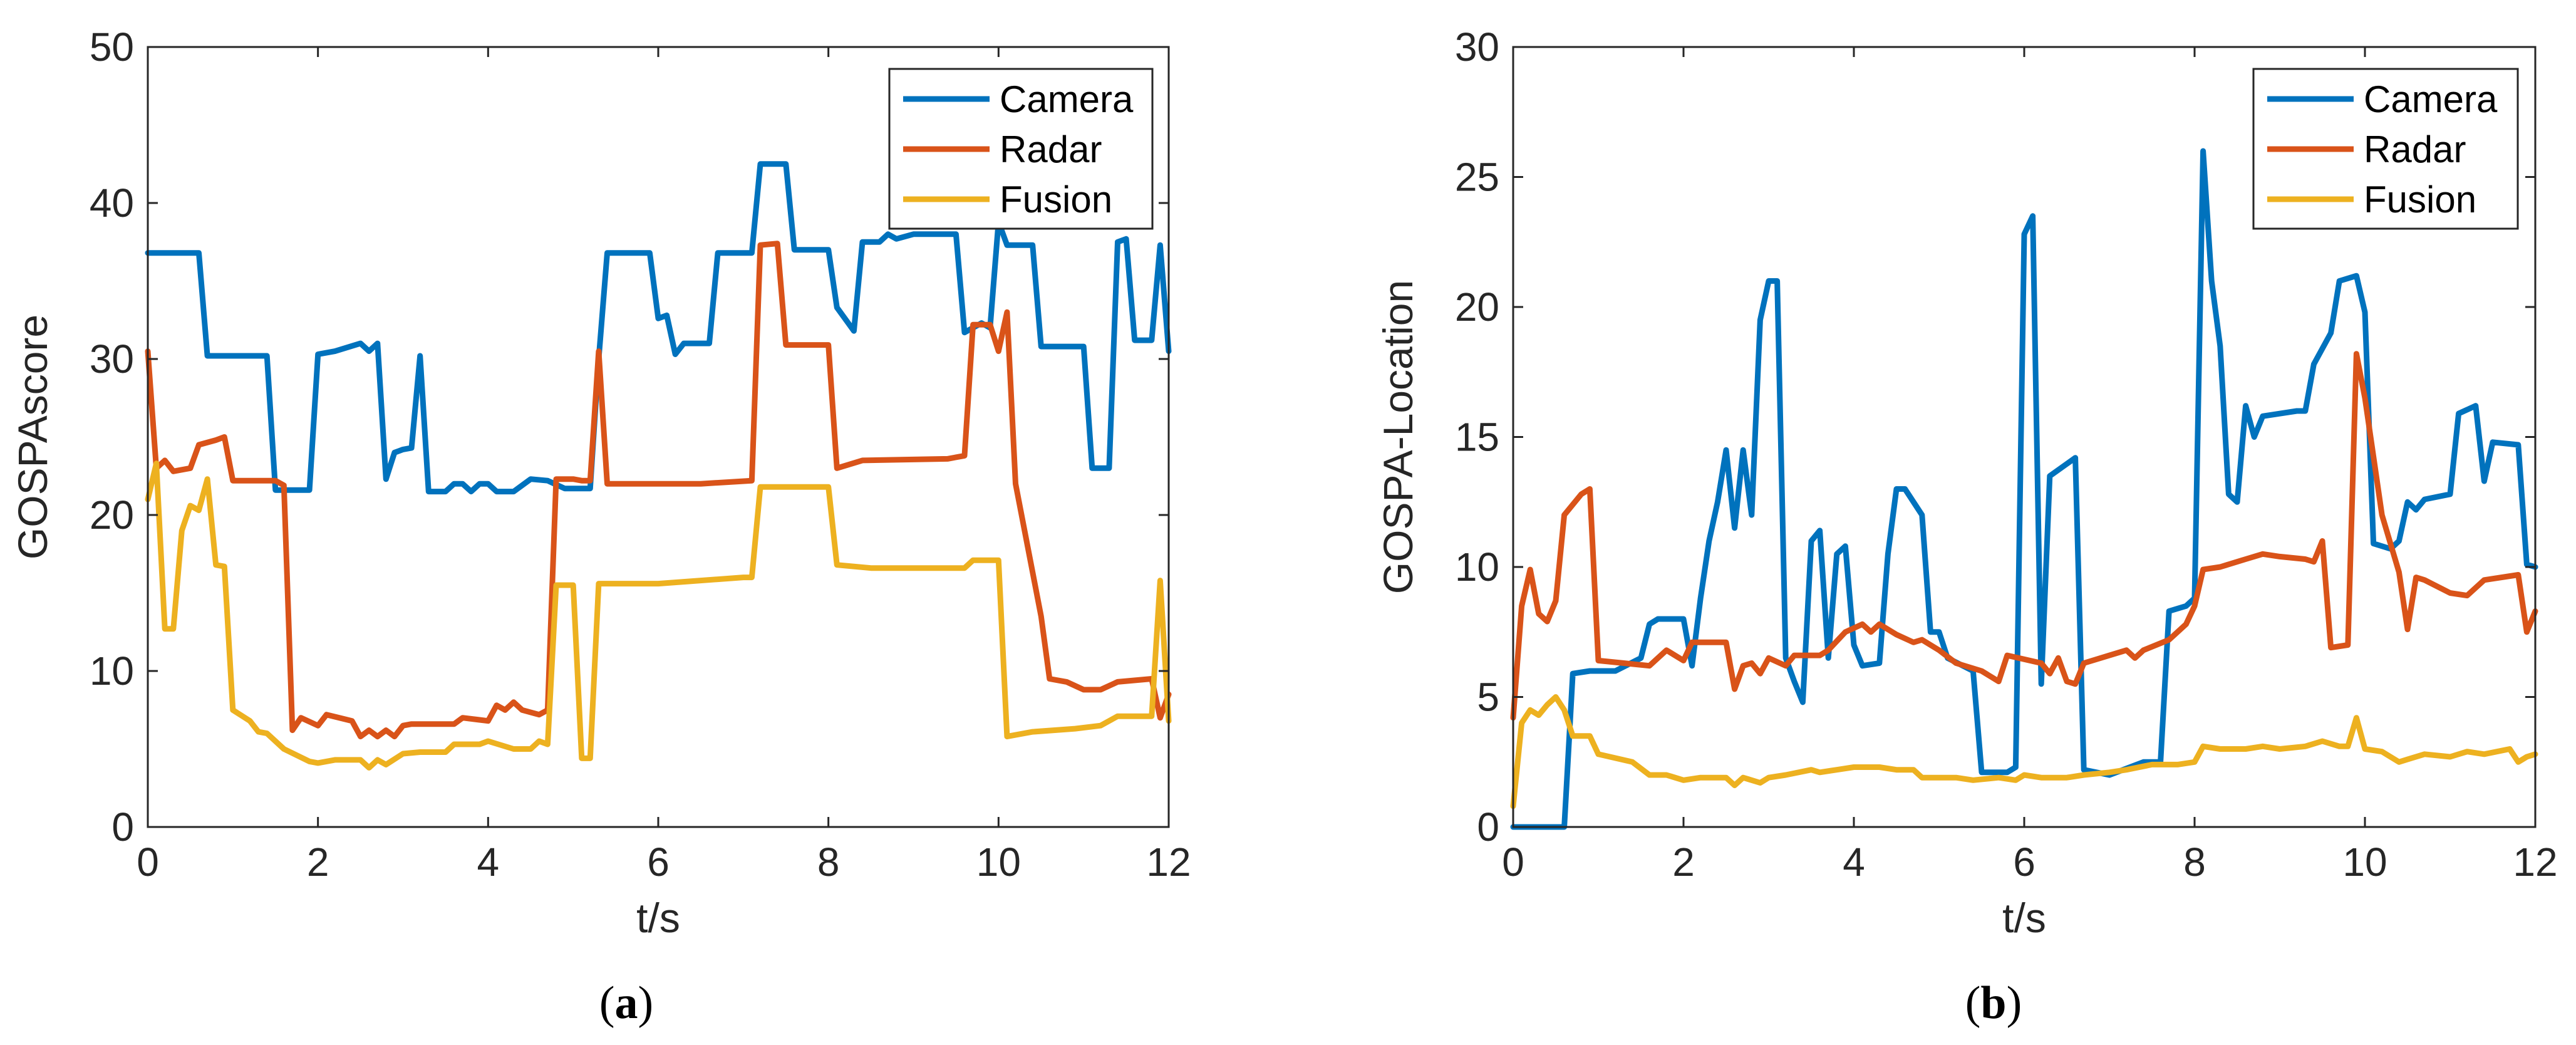 This screenshot has width=2576, height=1045. What do you see at coordinates (658, 328) in the screenshot?
I see `series-line-camera` at bounding box center [658, 328].